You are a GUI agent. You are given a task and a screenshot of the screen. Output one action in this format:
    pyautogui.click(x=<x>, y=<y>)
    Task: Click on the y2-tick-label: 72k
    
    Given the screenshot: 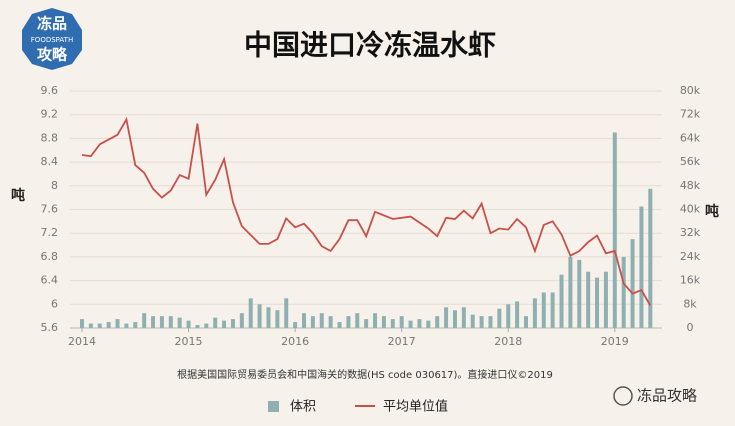 What is the action you would take?
    pyautogui.click(x=690, y=114)
    